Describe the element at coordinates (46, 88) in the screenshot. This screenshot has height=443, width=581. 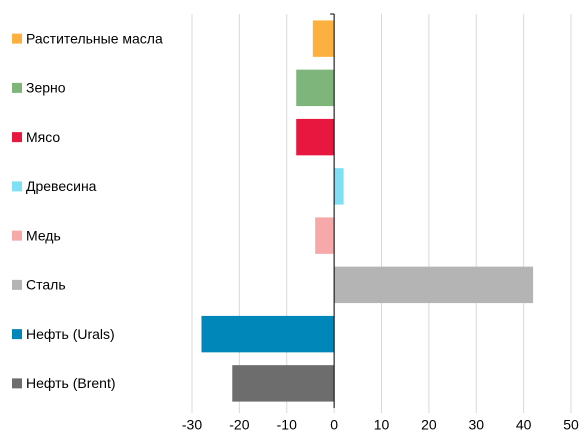
I see `category-label: Зерно` at that location.